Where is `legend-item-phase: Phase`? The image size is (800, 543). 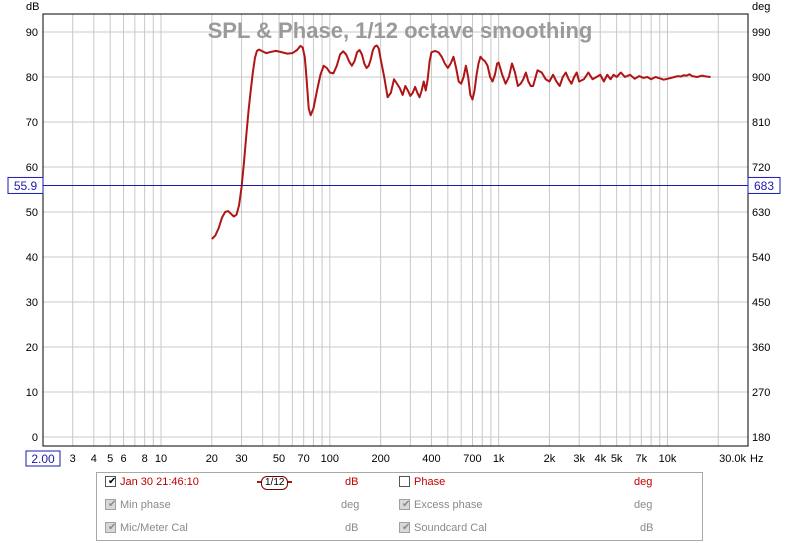 legend-item-phase: Phase is located at coordinates (422, 482).